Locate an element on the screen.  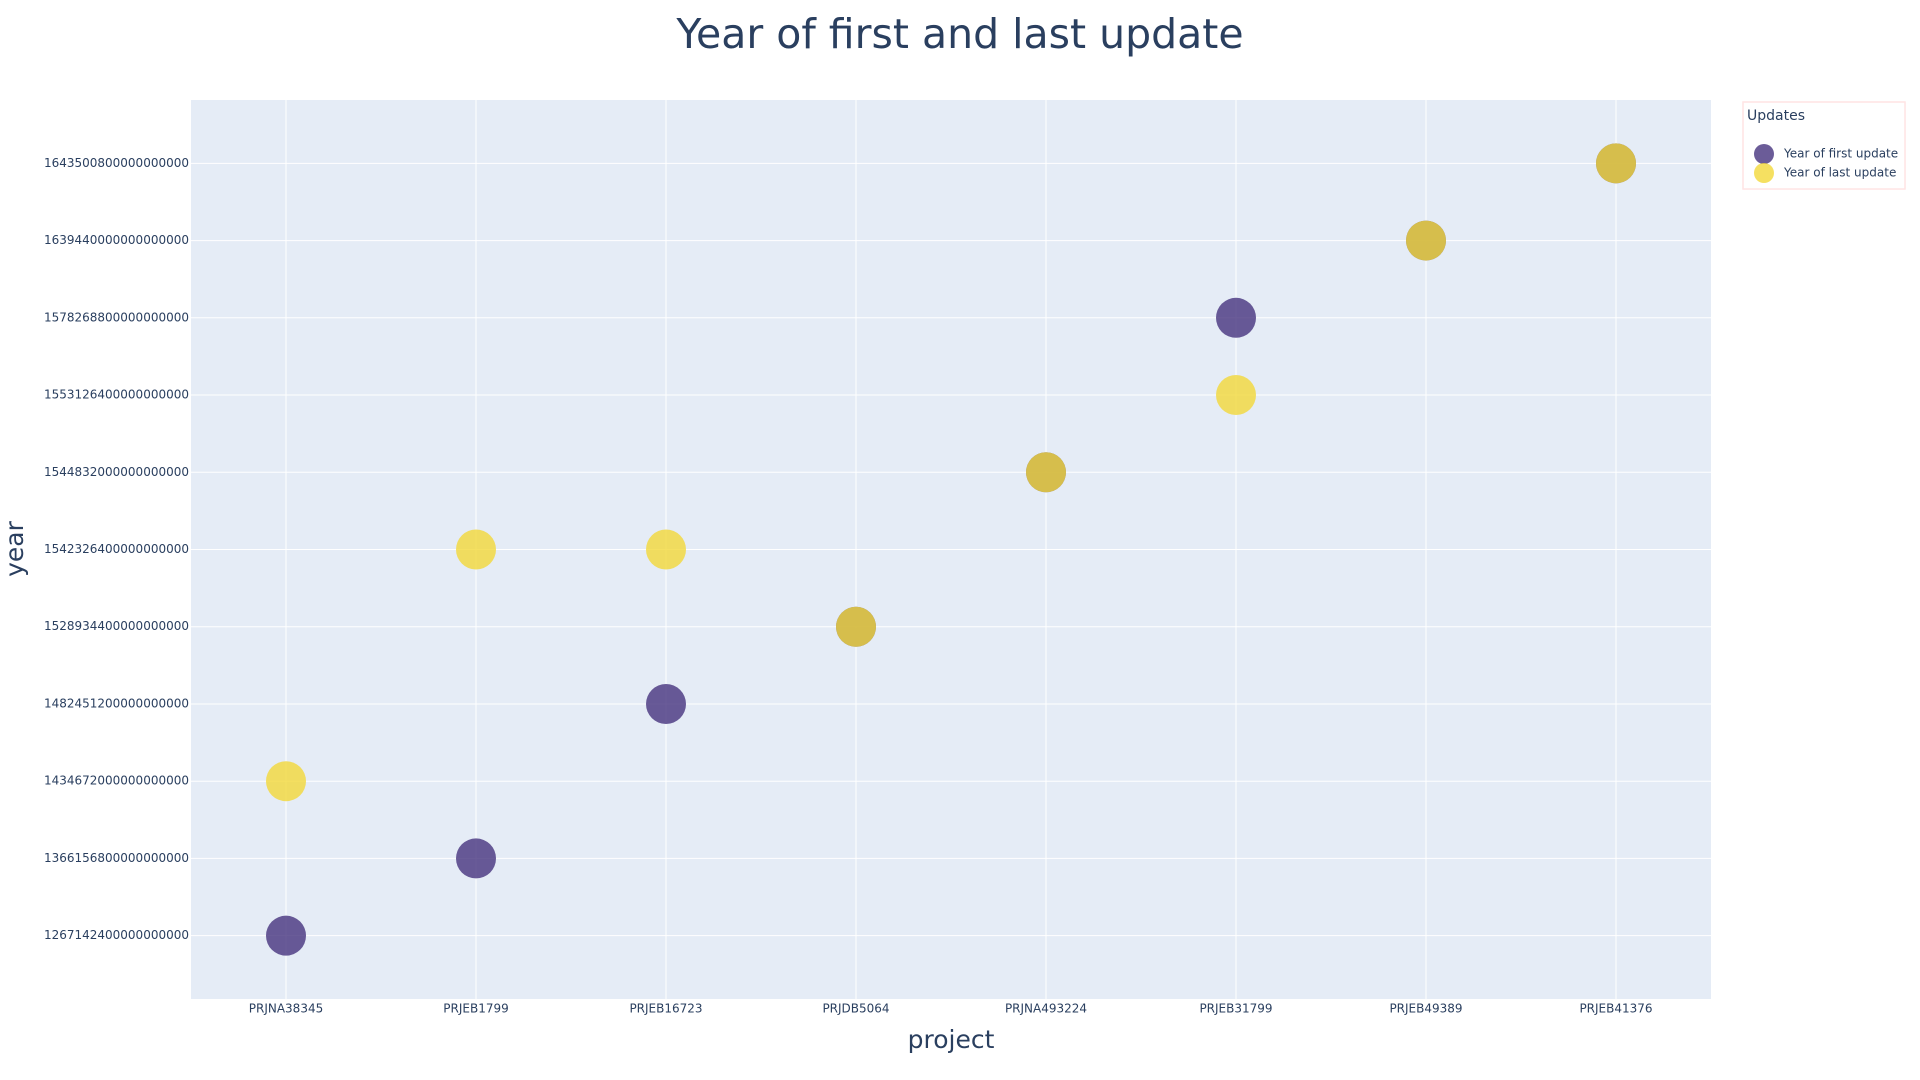
y-tick-label: 1639440000000000000 is located at coordinates (116, 240).